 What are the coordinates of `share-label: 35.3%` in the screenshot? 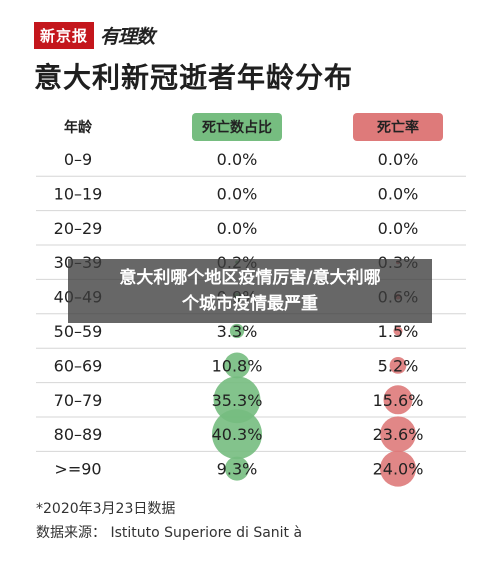 It's located at (237, 400).